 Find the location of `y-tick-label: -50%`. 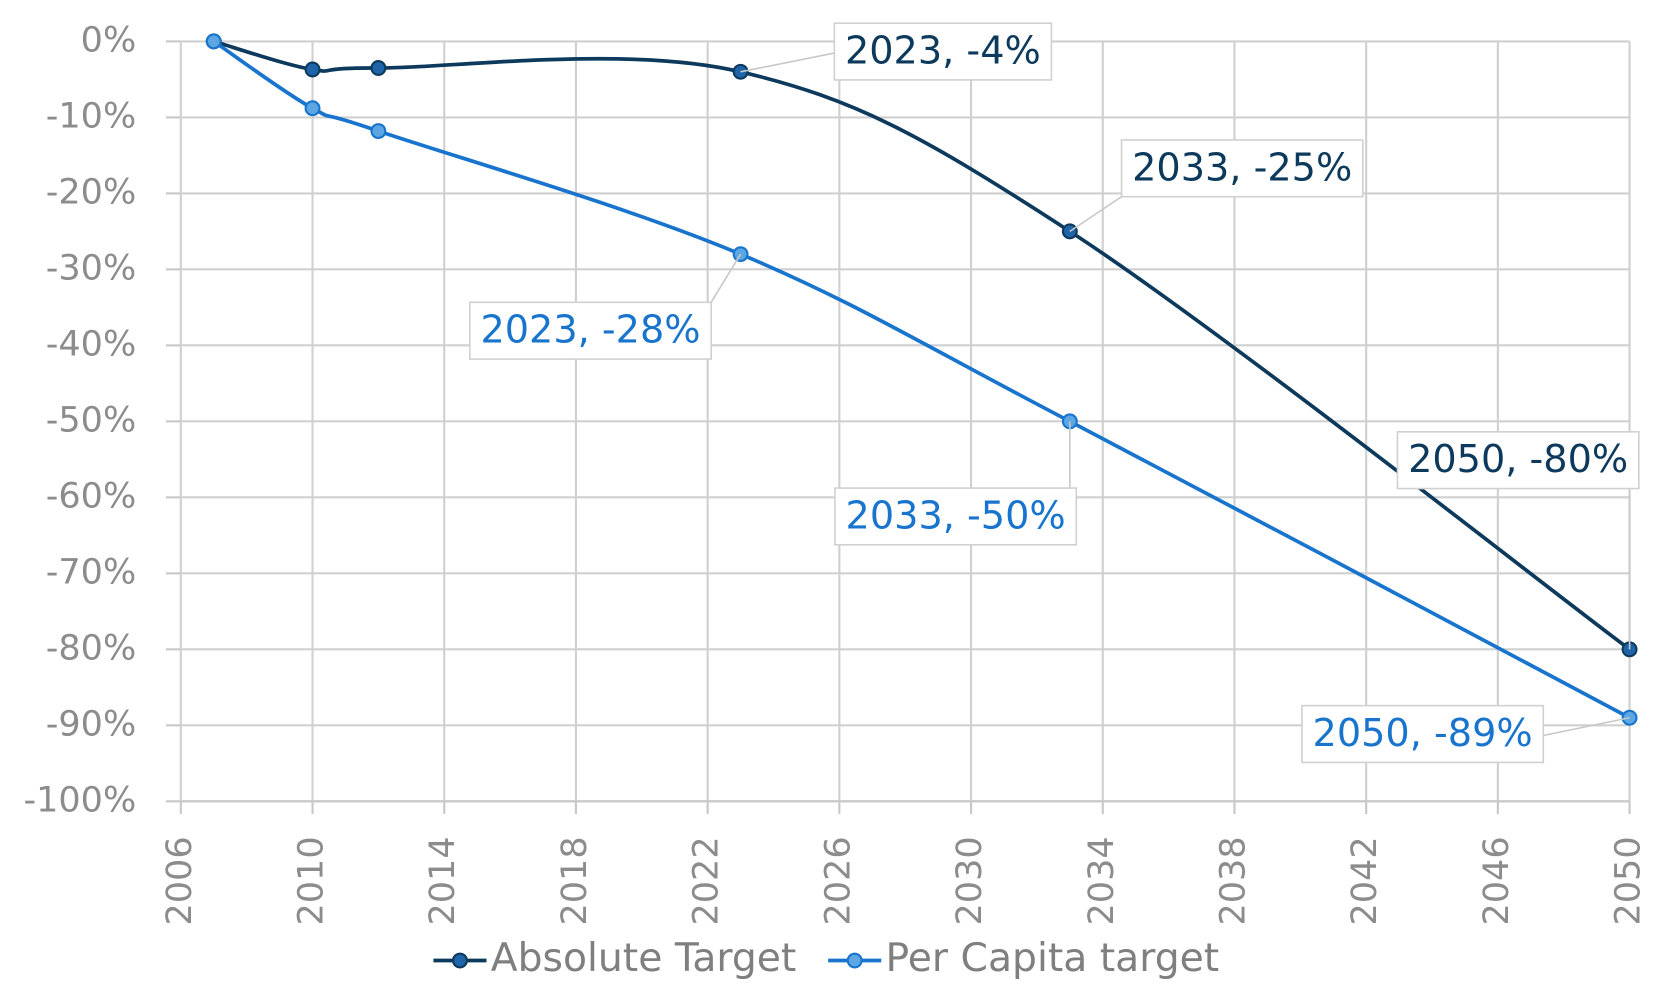

y-tick-label: -50% is located at coordinates (91, 419).